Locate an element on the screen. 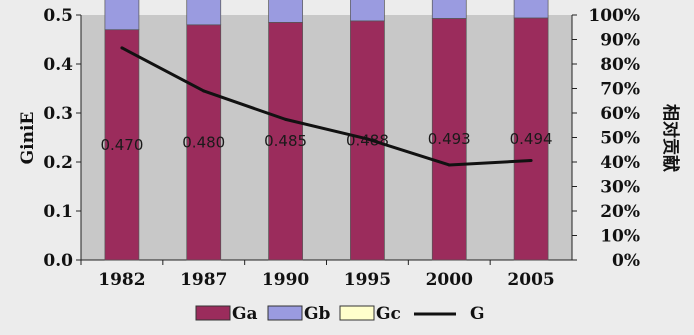 The image size is (694, 335). y-tick-label: 0.3 is located at coordinates (58, 114).